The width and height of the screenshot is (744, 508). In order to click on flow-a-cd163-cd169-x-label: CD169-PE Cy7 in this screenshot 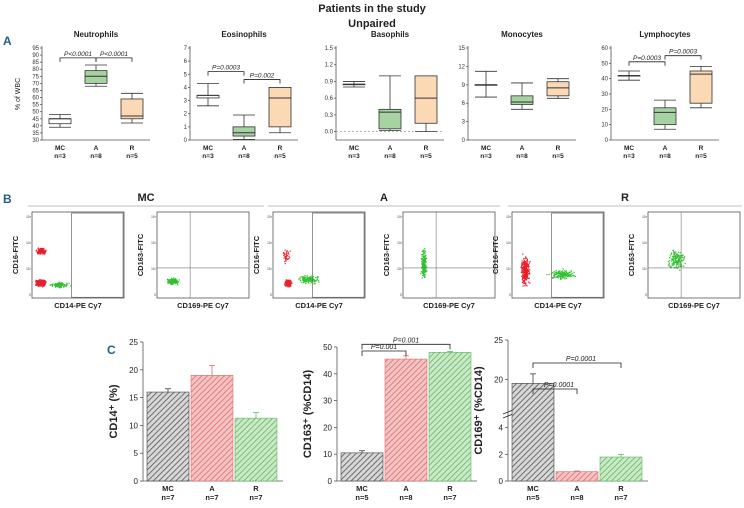, I will do `click(449, 305)`.